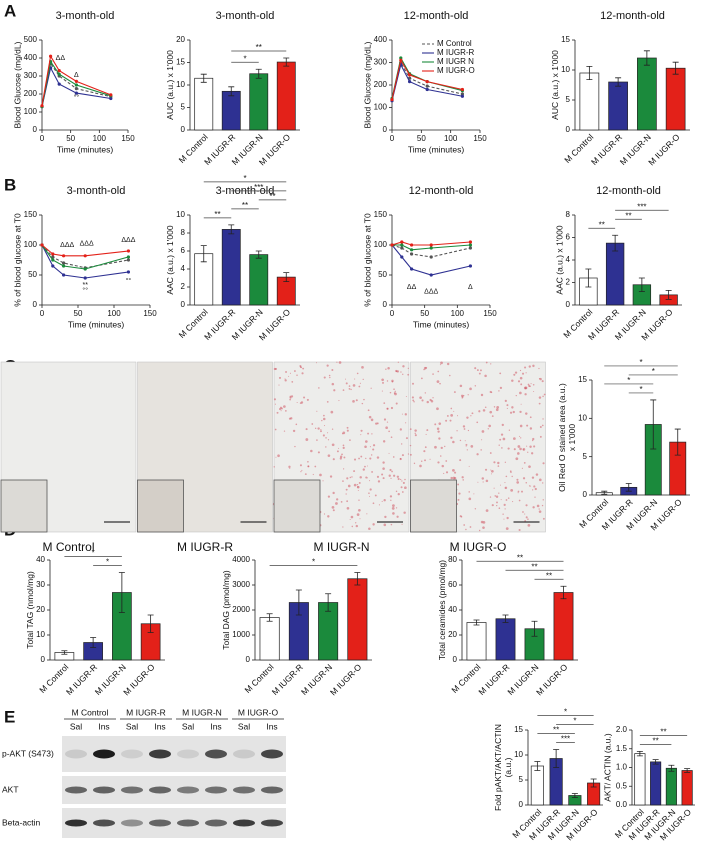 The width and height of the screenshot is (701, 851). I want to click on blot-lane-label: Sal, so click(132, 726).